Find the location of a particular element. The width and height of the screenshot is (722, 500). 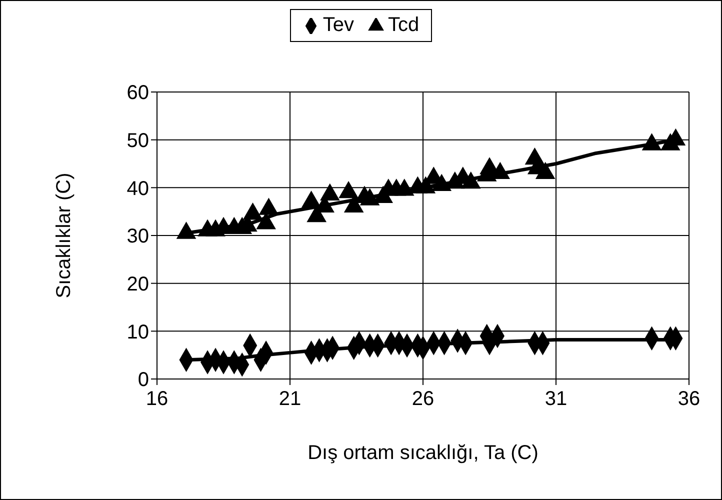

y-tick-label: 30 is located at coordinates (137, 237).